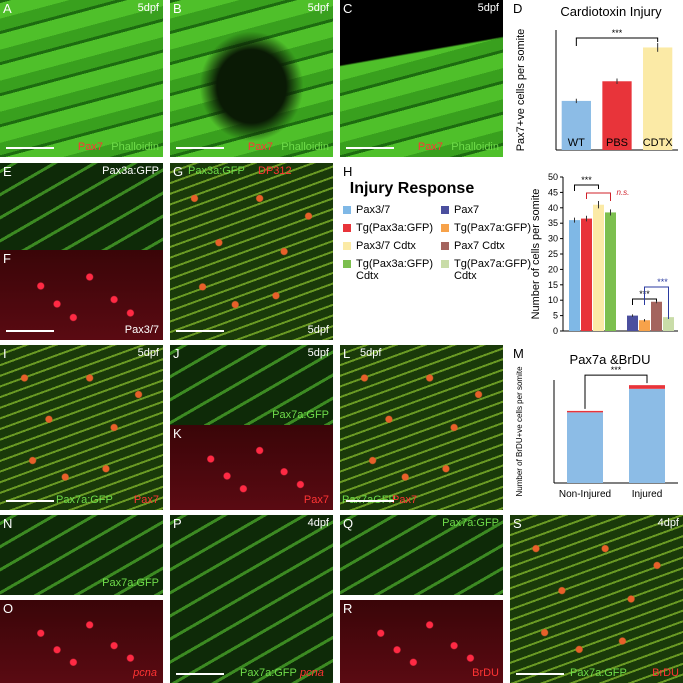 The height and width of the screenshot is (683, 683). Describe the element at coordinates (141, 330) in the screenshot. I see `panel-label: Pax3/7` at that location.